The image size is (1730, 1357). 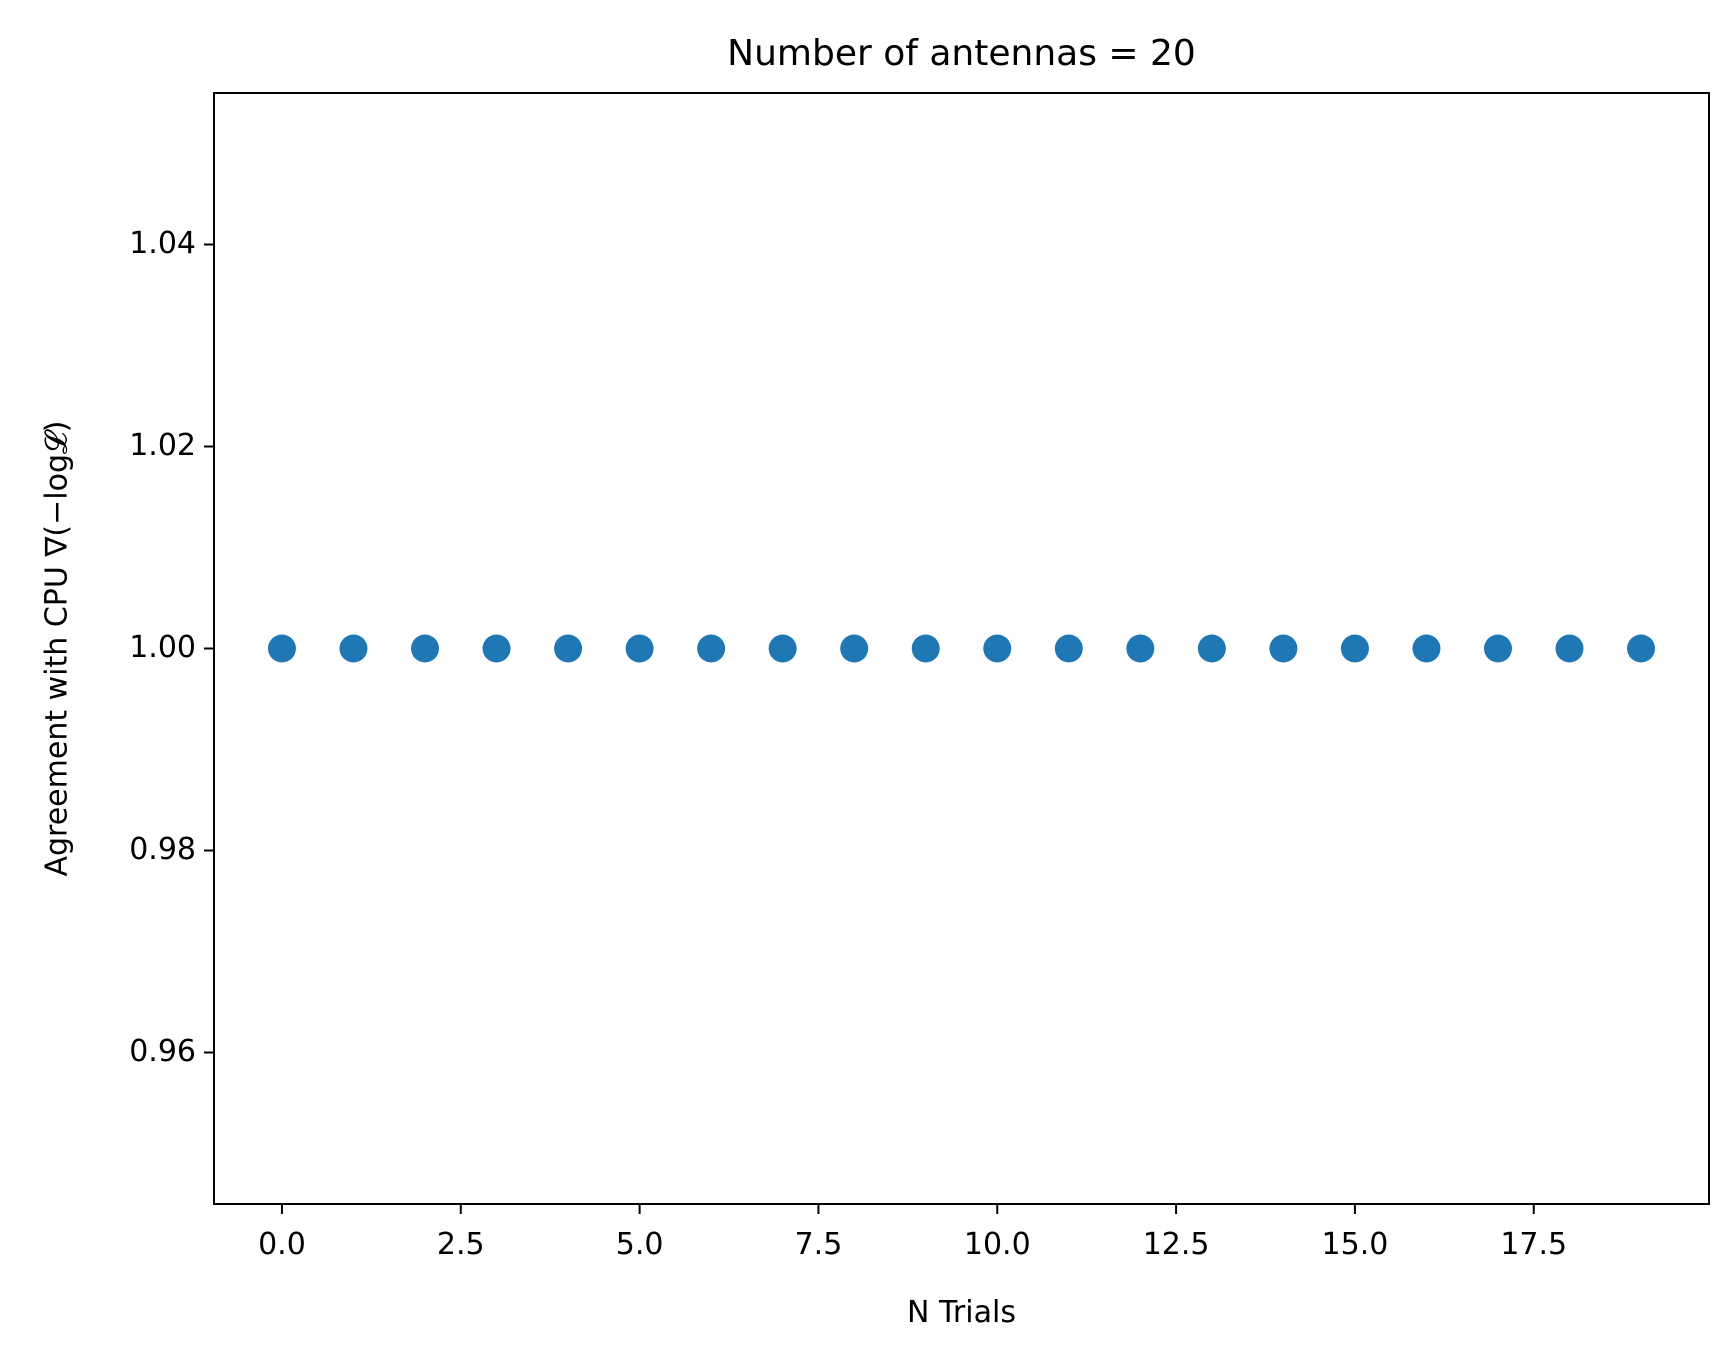 I want to click on data-points, so click(x=961, y=648).